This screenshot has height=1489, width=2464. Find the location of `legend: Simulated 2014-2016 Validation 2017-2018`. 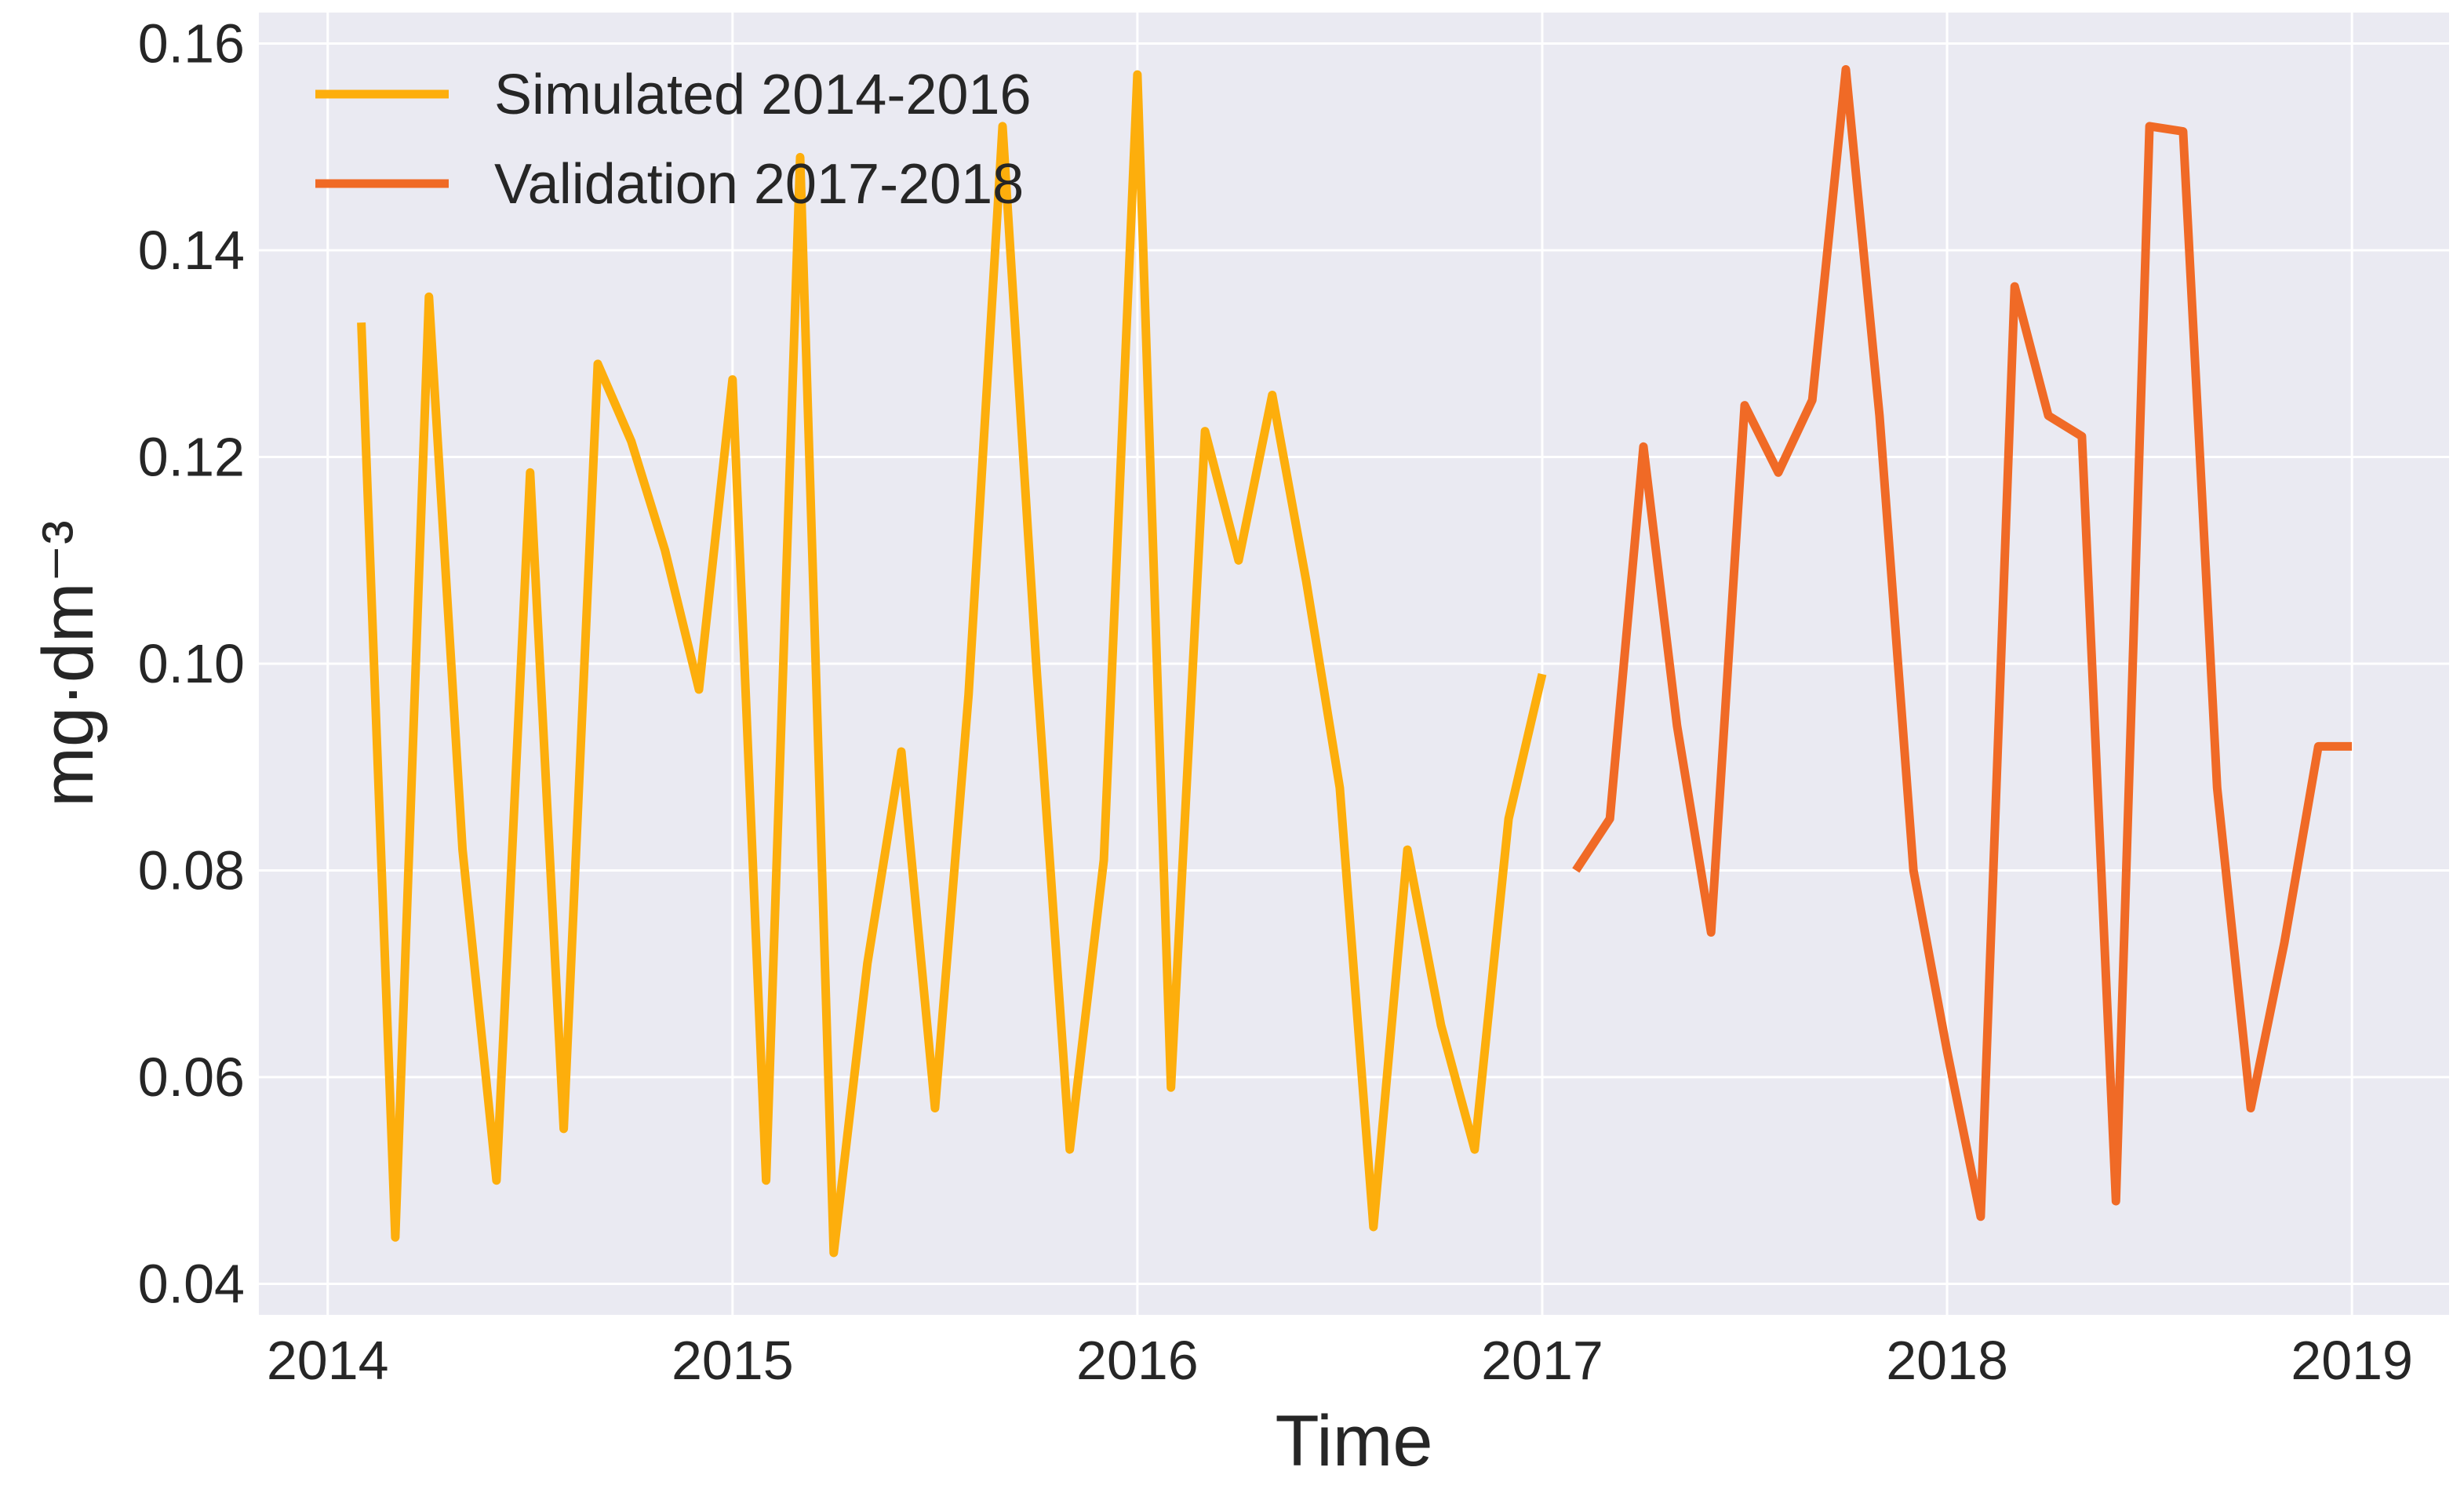

legend: Simulated 2014-2016 Validation 2017-2018 is located at coordinates (673, 140).